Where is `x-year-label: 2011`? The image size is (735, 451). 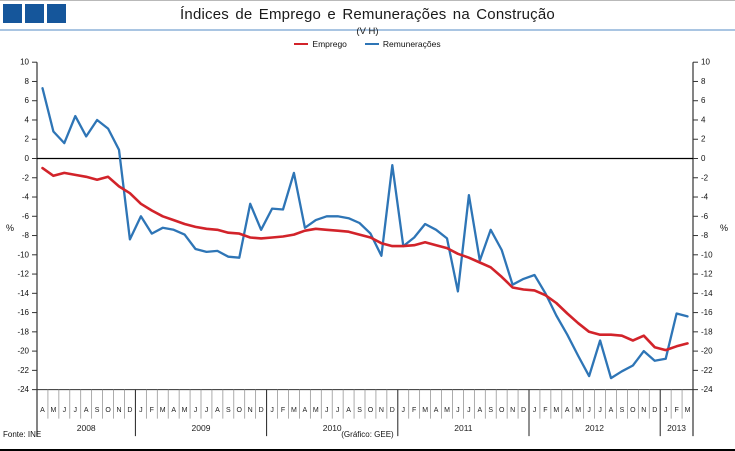 x-year-label: 2011 is located at coordinates (463, 428).